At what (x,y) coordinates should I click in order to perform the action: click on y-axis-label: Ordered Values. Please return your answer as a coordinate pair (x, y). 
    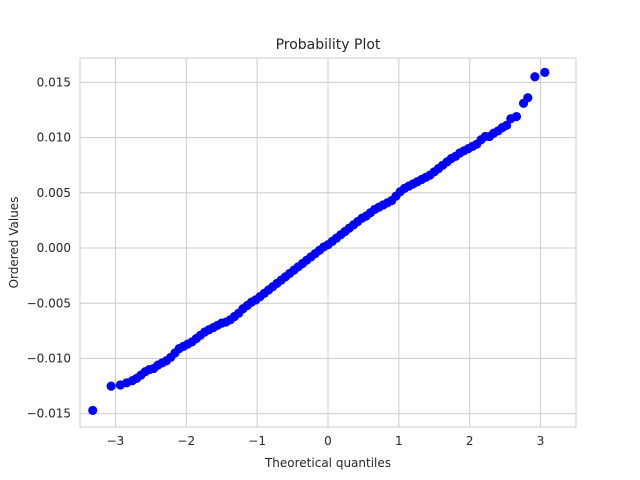
    Looking at the image, I should click on (14, 243).